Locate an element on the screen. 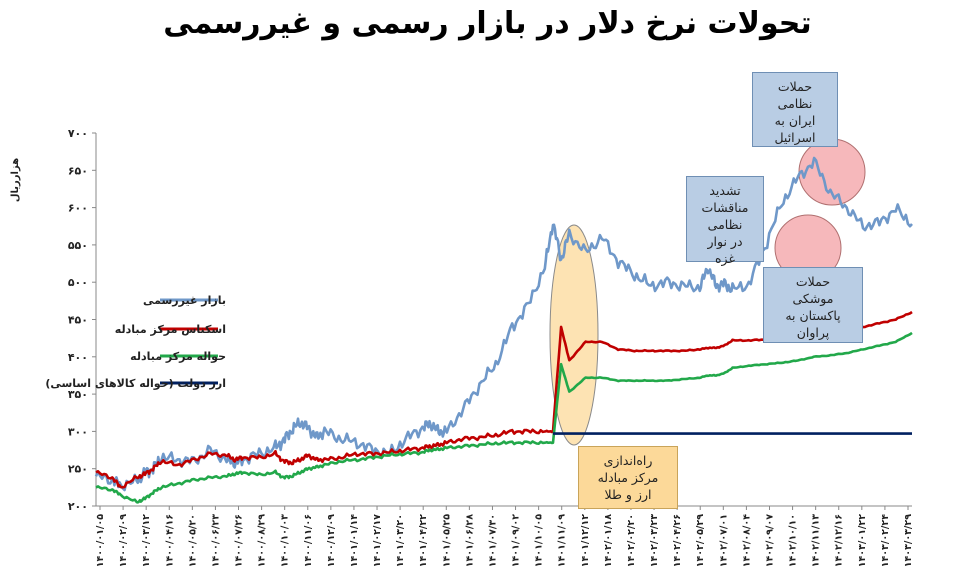 This screenshot has height=582, width=975. highlight-ellipse-exchange is located at coordinates (574, 335).